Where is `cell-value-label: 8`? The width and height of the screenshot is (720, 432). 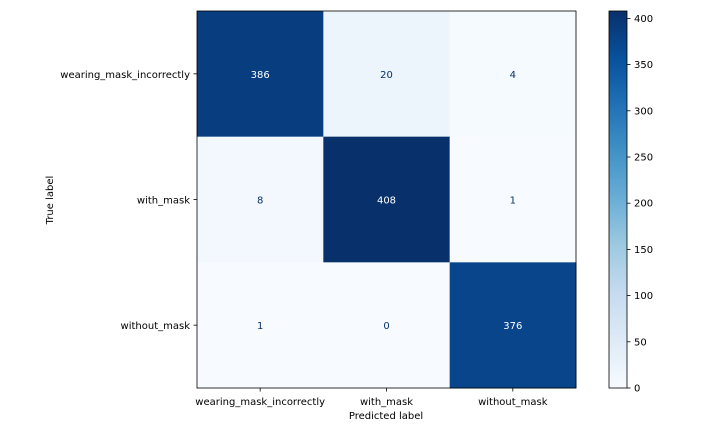 cell-value-label: 8 is located at coordinates (260, 201).